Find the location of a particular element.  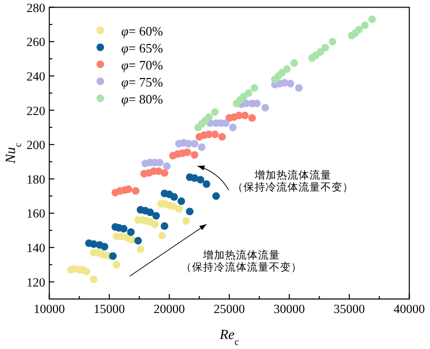

x-tick-label: 40000 is located at coordinates (409, 309).